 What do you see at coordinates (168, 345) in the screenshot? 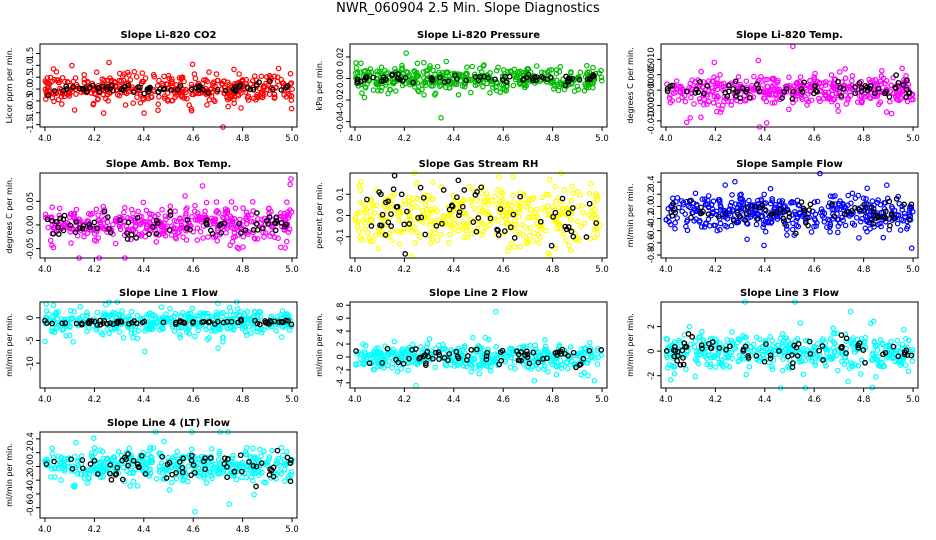
I see `plot-frame` at bounding box center [168, 345].